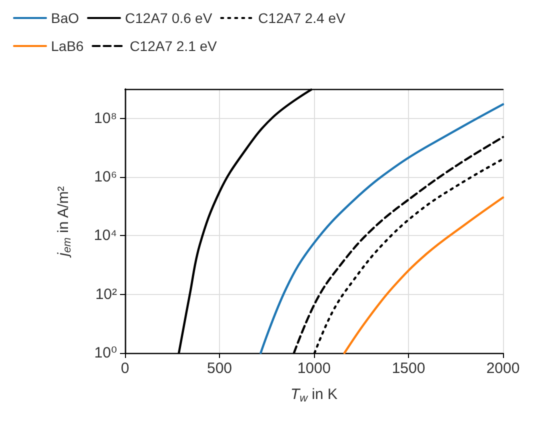  What do you see at coordinates (64, 222) in the screenshot?
I see `y-axis-title: jem in A/m²` at bounding box center [64, 222].